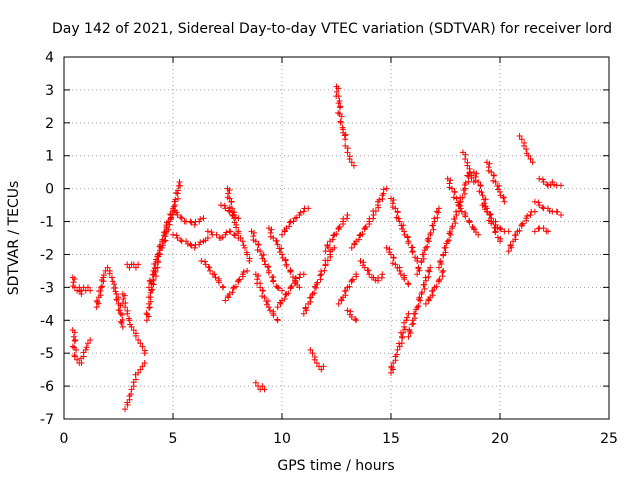 This screenshot has width=640, height=480. I want to click on y-tick-label: -5, so click(47, 354).